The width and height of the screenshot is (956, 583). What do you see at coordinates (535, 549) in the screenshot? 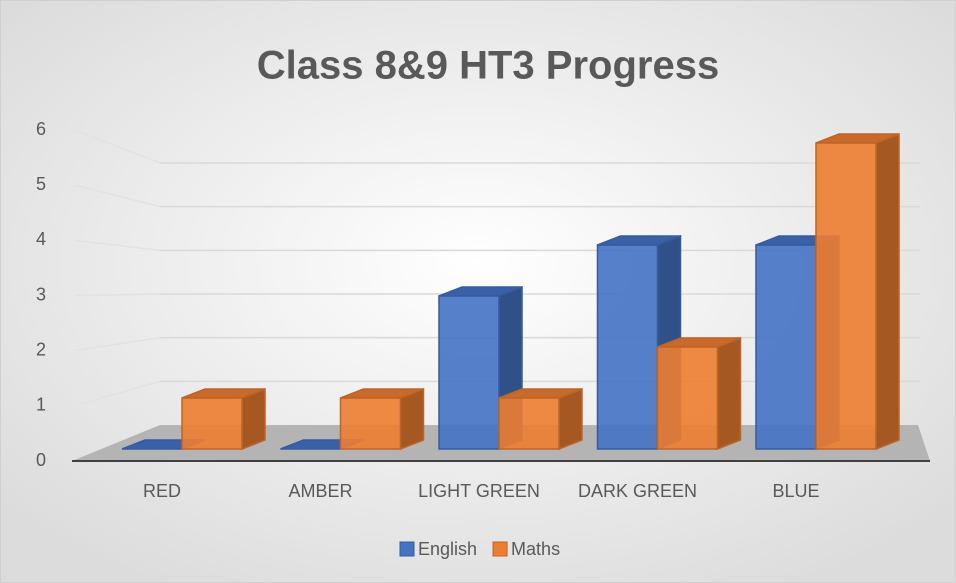
I see `legend-label: Maths` at bounding box center [535, 549].